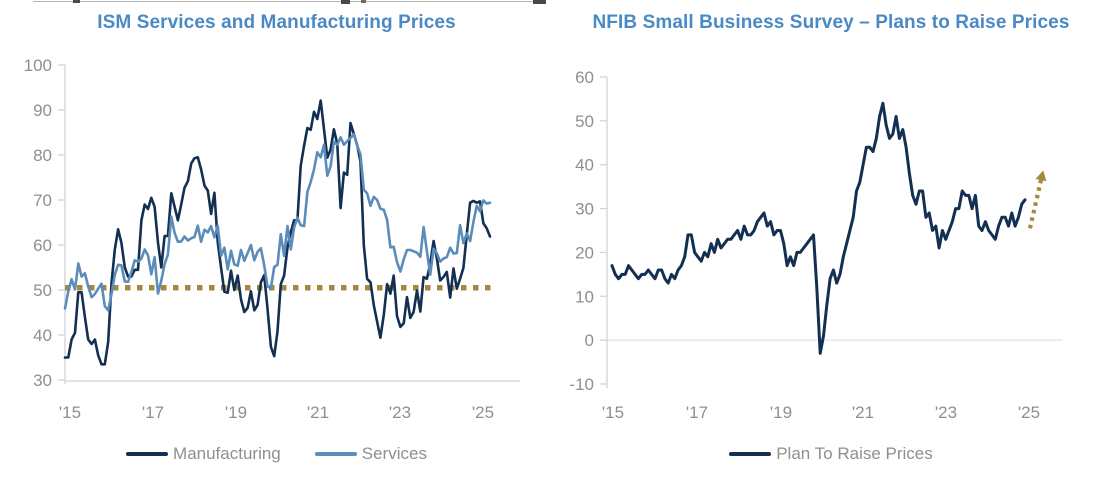  What do you see at coordinates (38, 65) in the screenshot?
I see `svg-text: 100` at bounding box center [38, 65].